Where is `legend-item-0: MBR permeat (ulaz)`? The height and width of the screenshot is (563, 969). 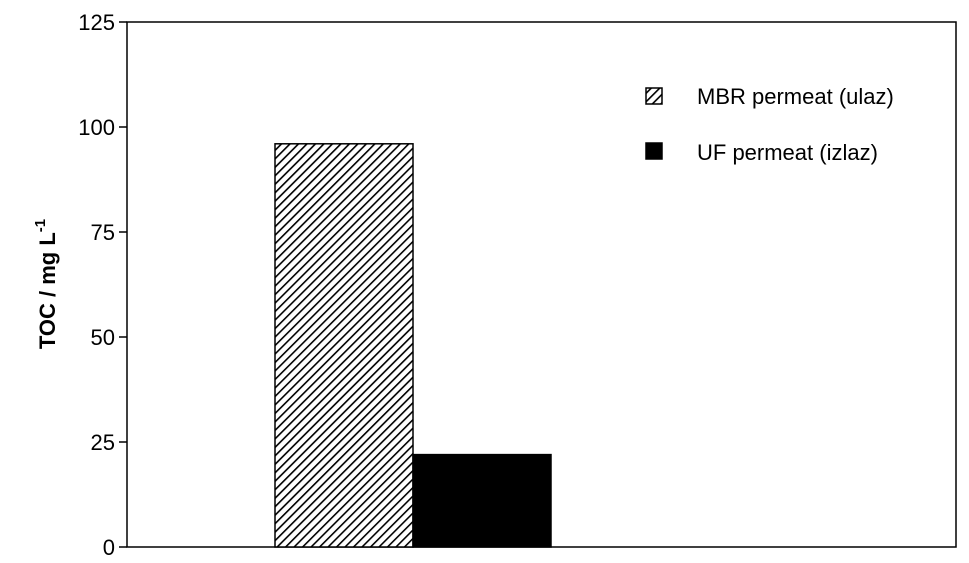 legend-item-0: MBR permeat (ulaz) is located at coordinates (769, 96).